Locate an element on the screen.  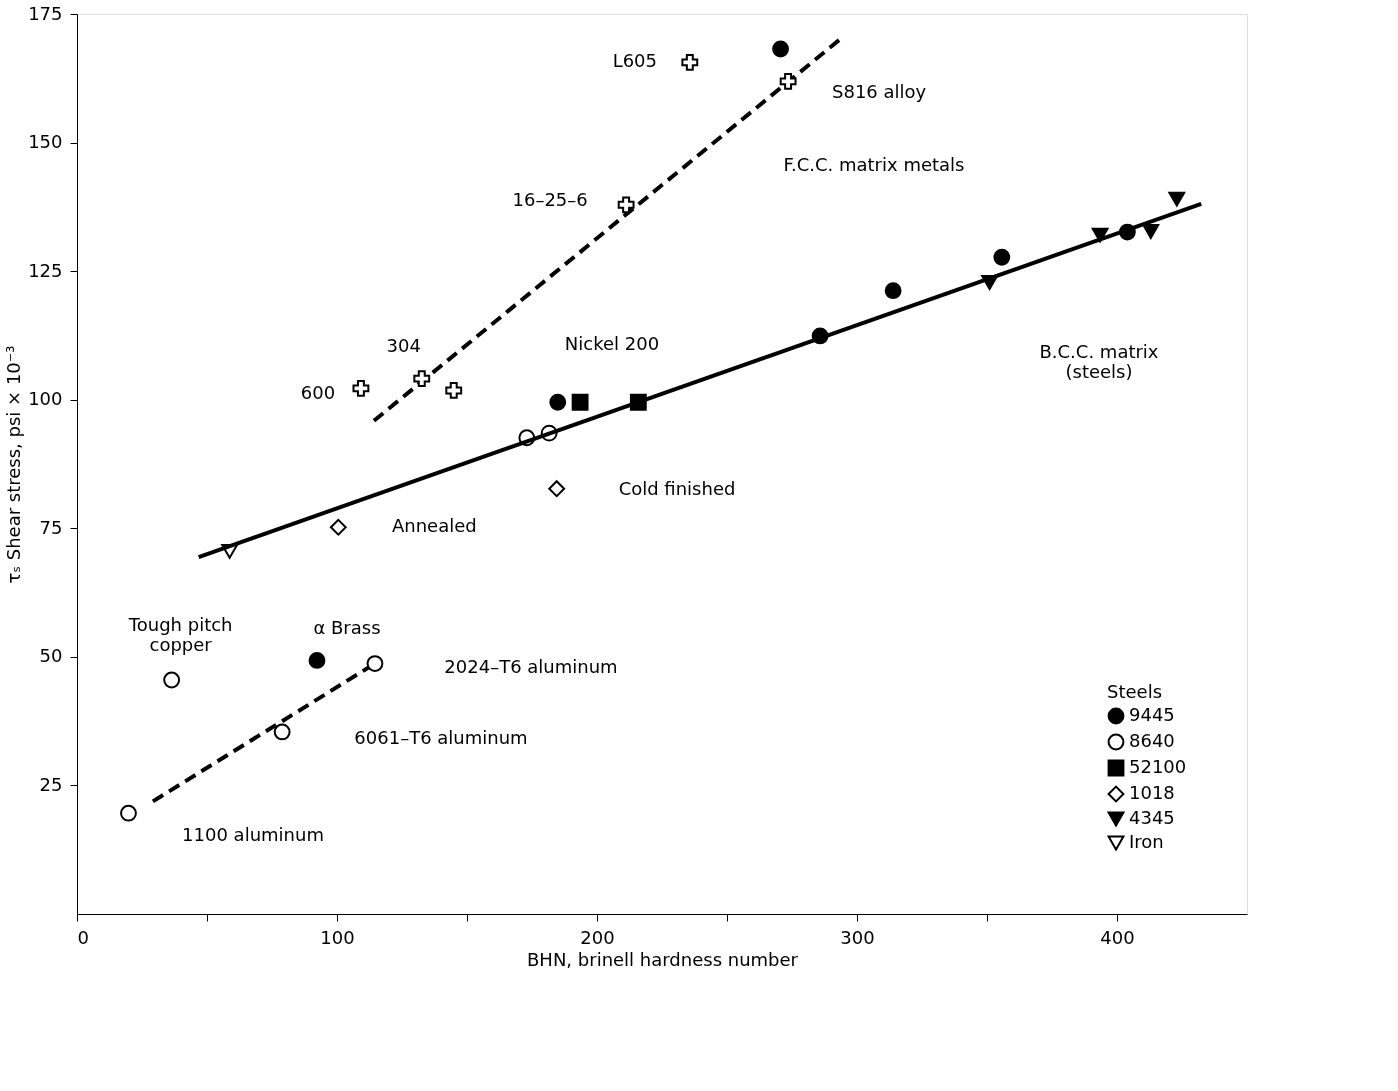
legend-label: 9445 is located at coordinates (1152, 714).